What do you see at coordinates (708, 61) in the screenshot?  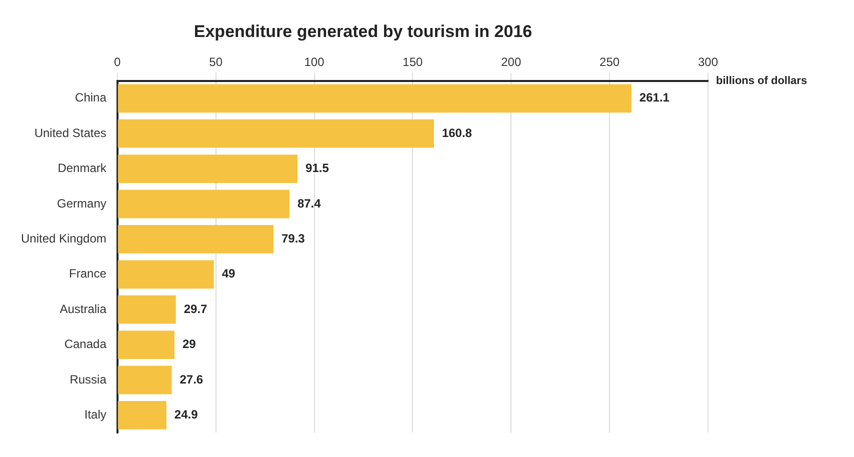 I see `x-tick-label: 300` at bounding box center [708, 61].